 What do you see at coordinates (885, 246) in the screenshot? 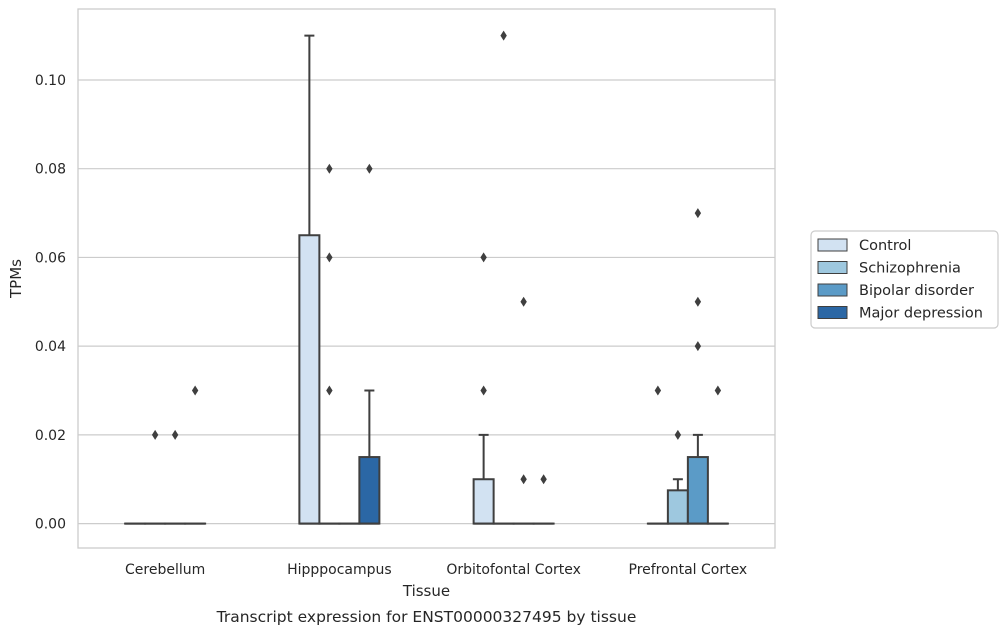
I see `legend-label: Control` at bounding box center [885, 246].